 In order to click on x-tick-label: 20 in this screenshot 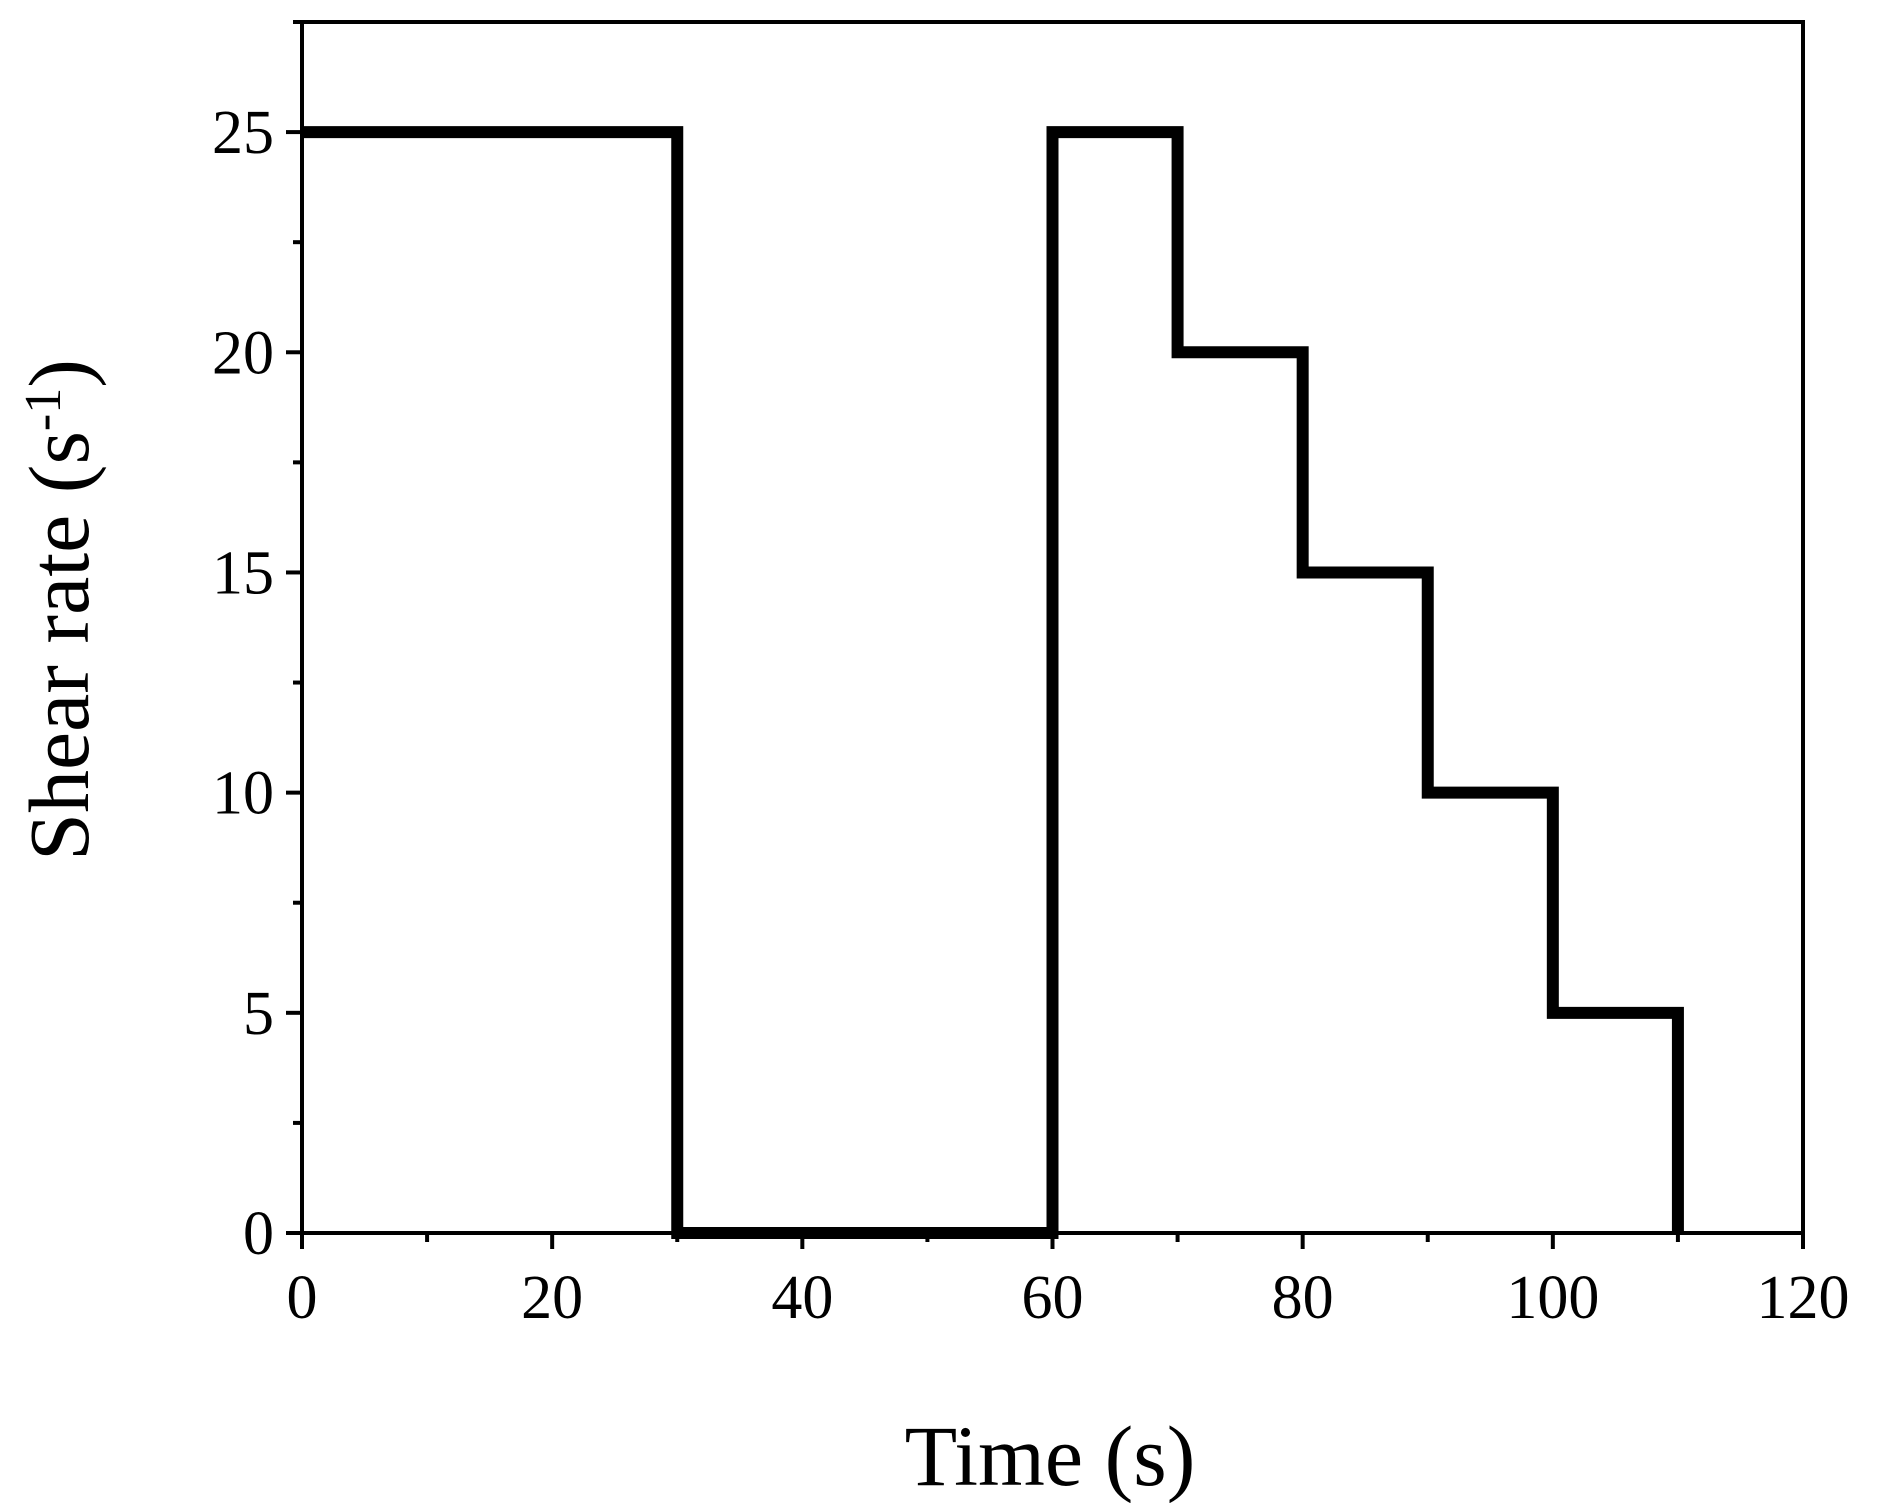, I will do `click(552, 1298)`.